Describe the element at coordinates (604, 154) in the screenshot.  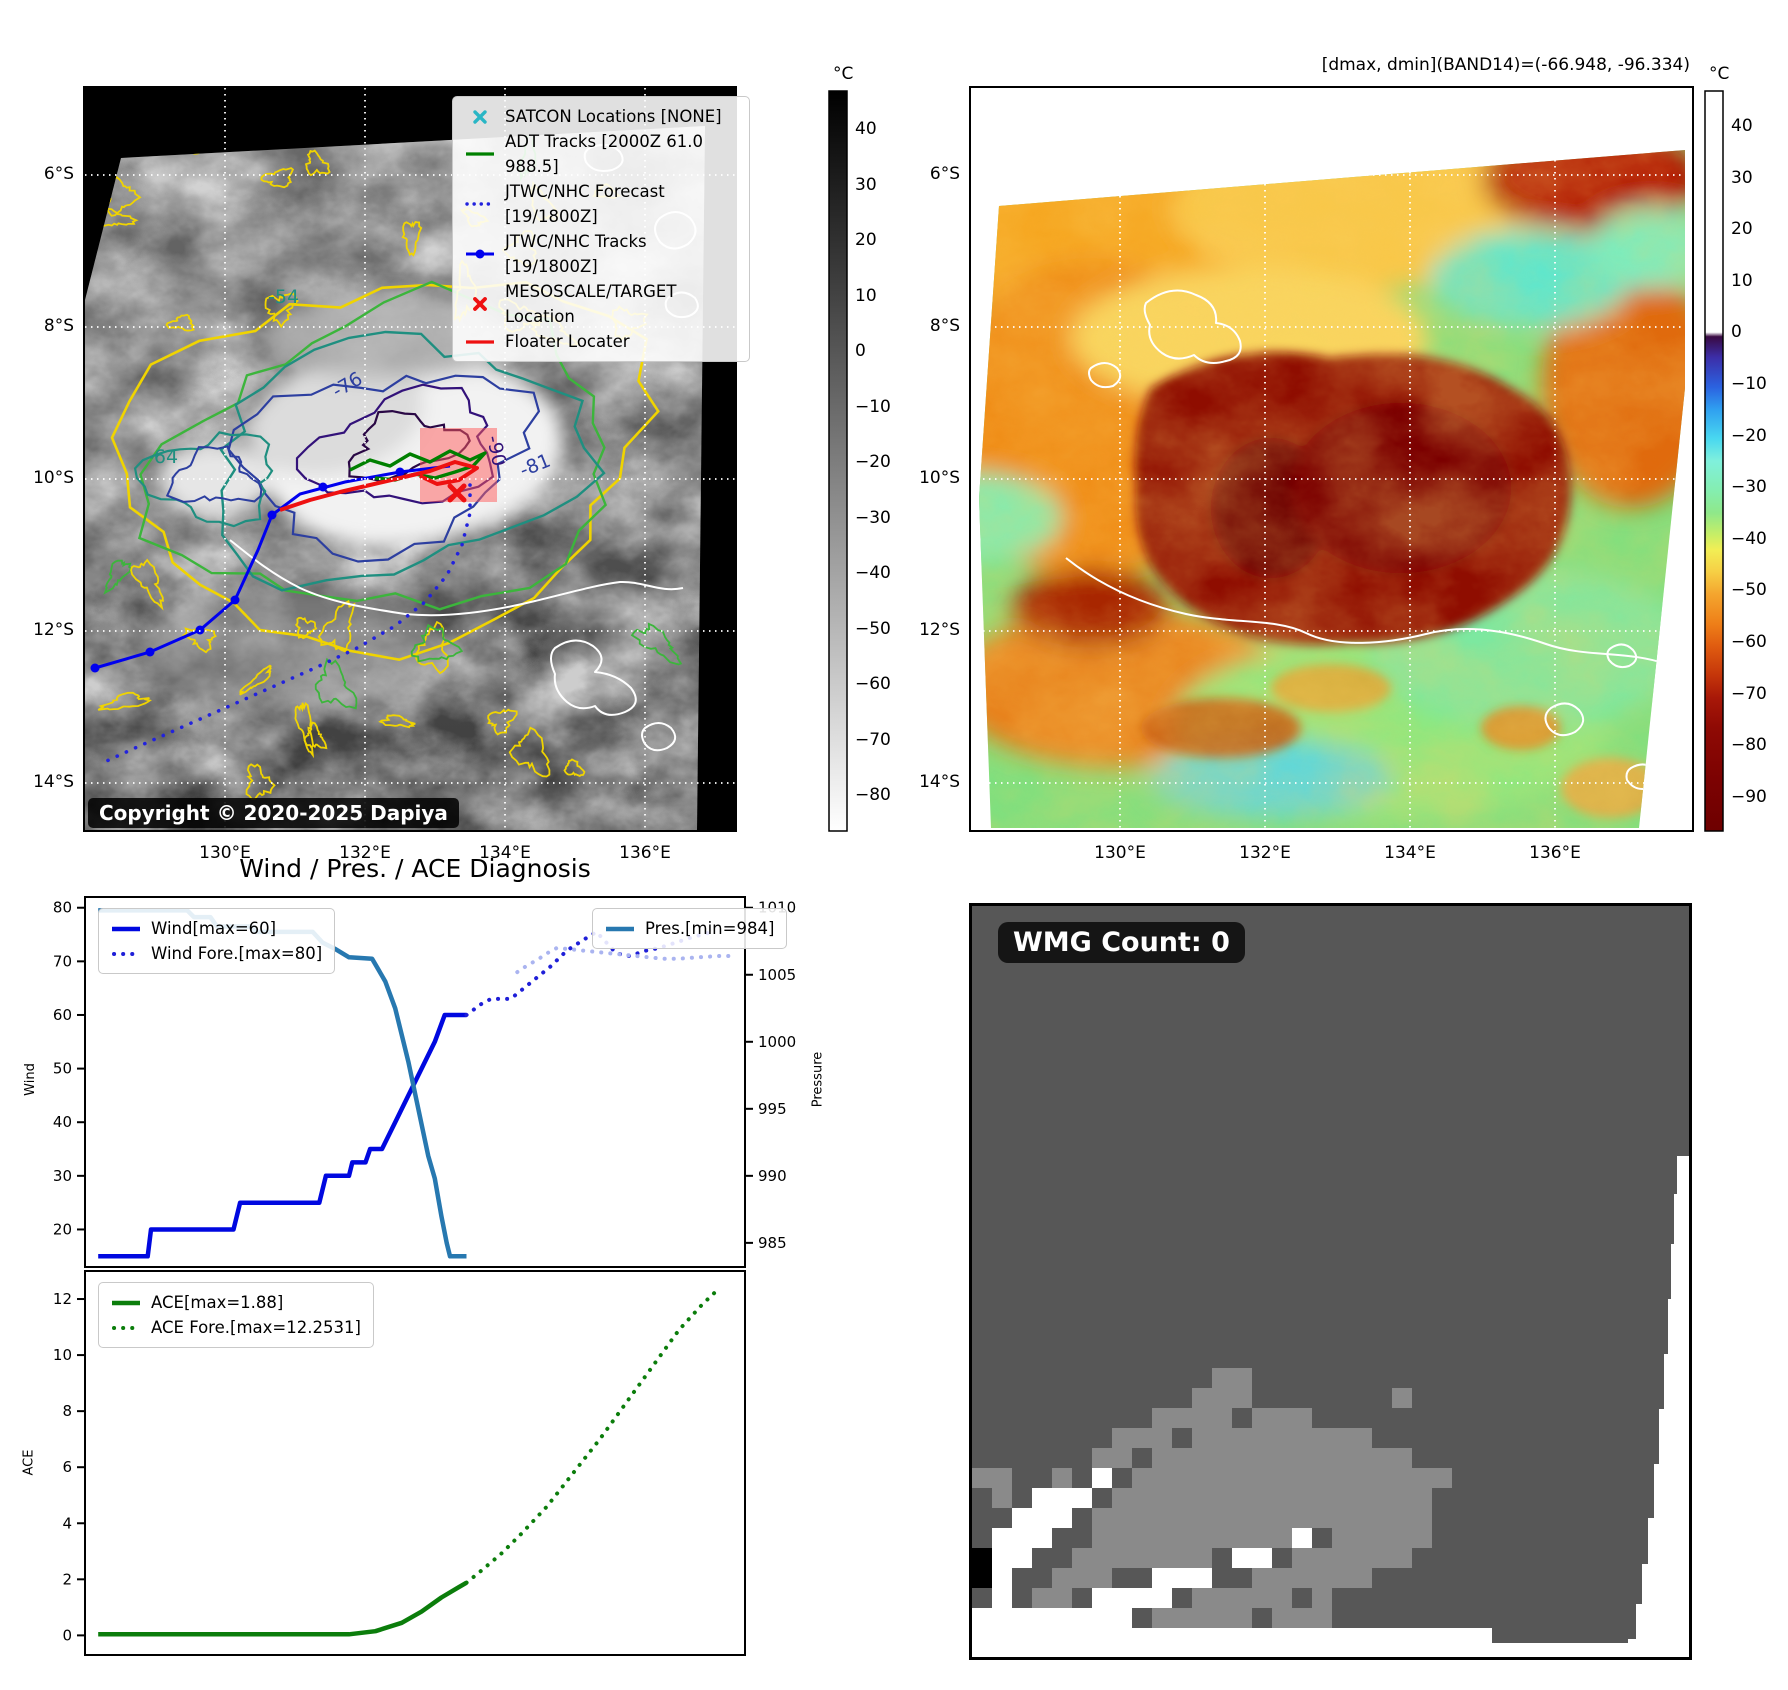
I see `legend-label: ADT Tracks [2000Z 61.0 988.5]` at that location.